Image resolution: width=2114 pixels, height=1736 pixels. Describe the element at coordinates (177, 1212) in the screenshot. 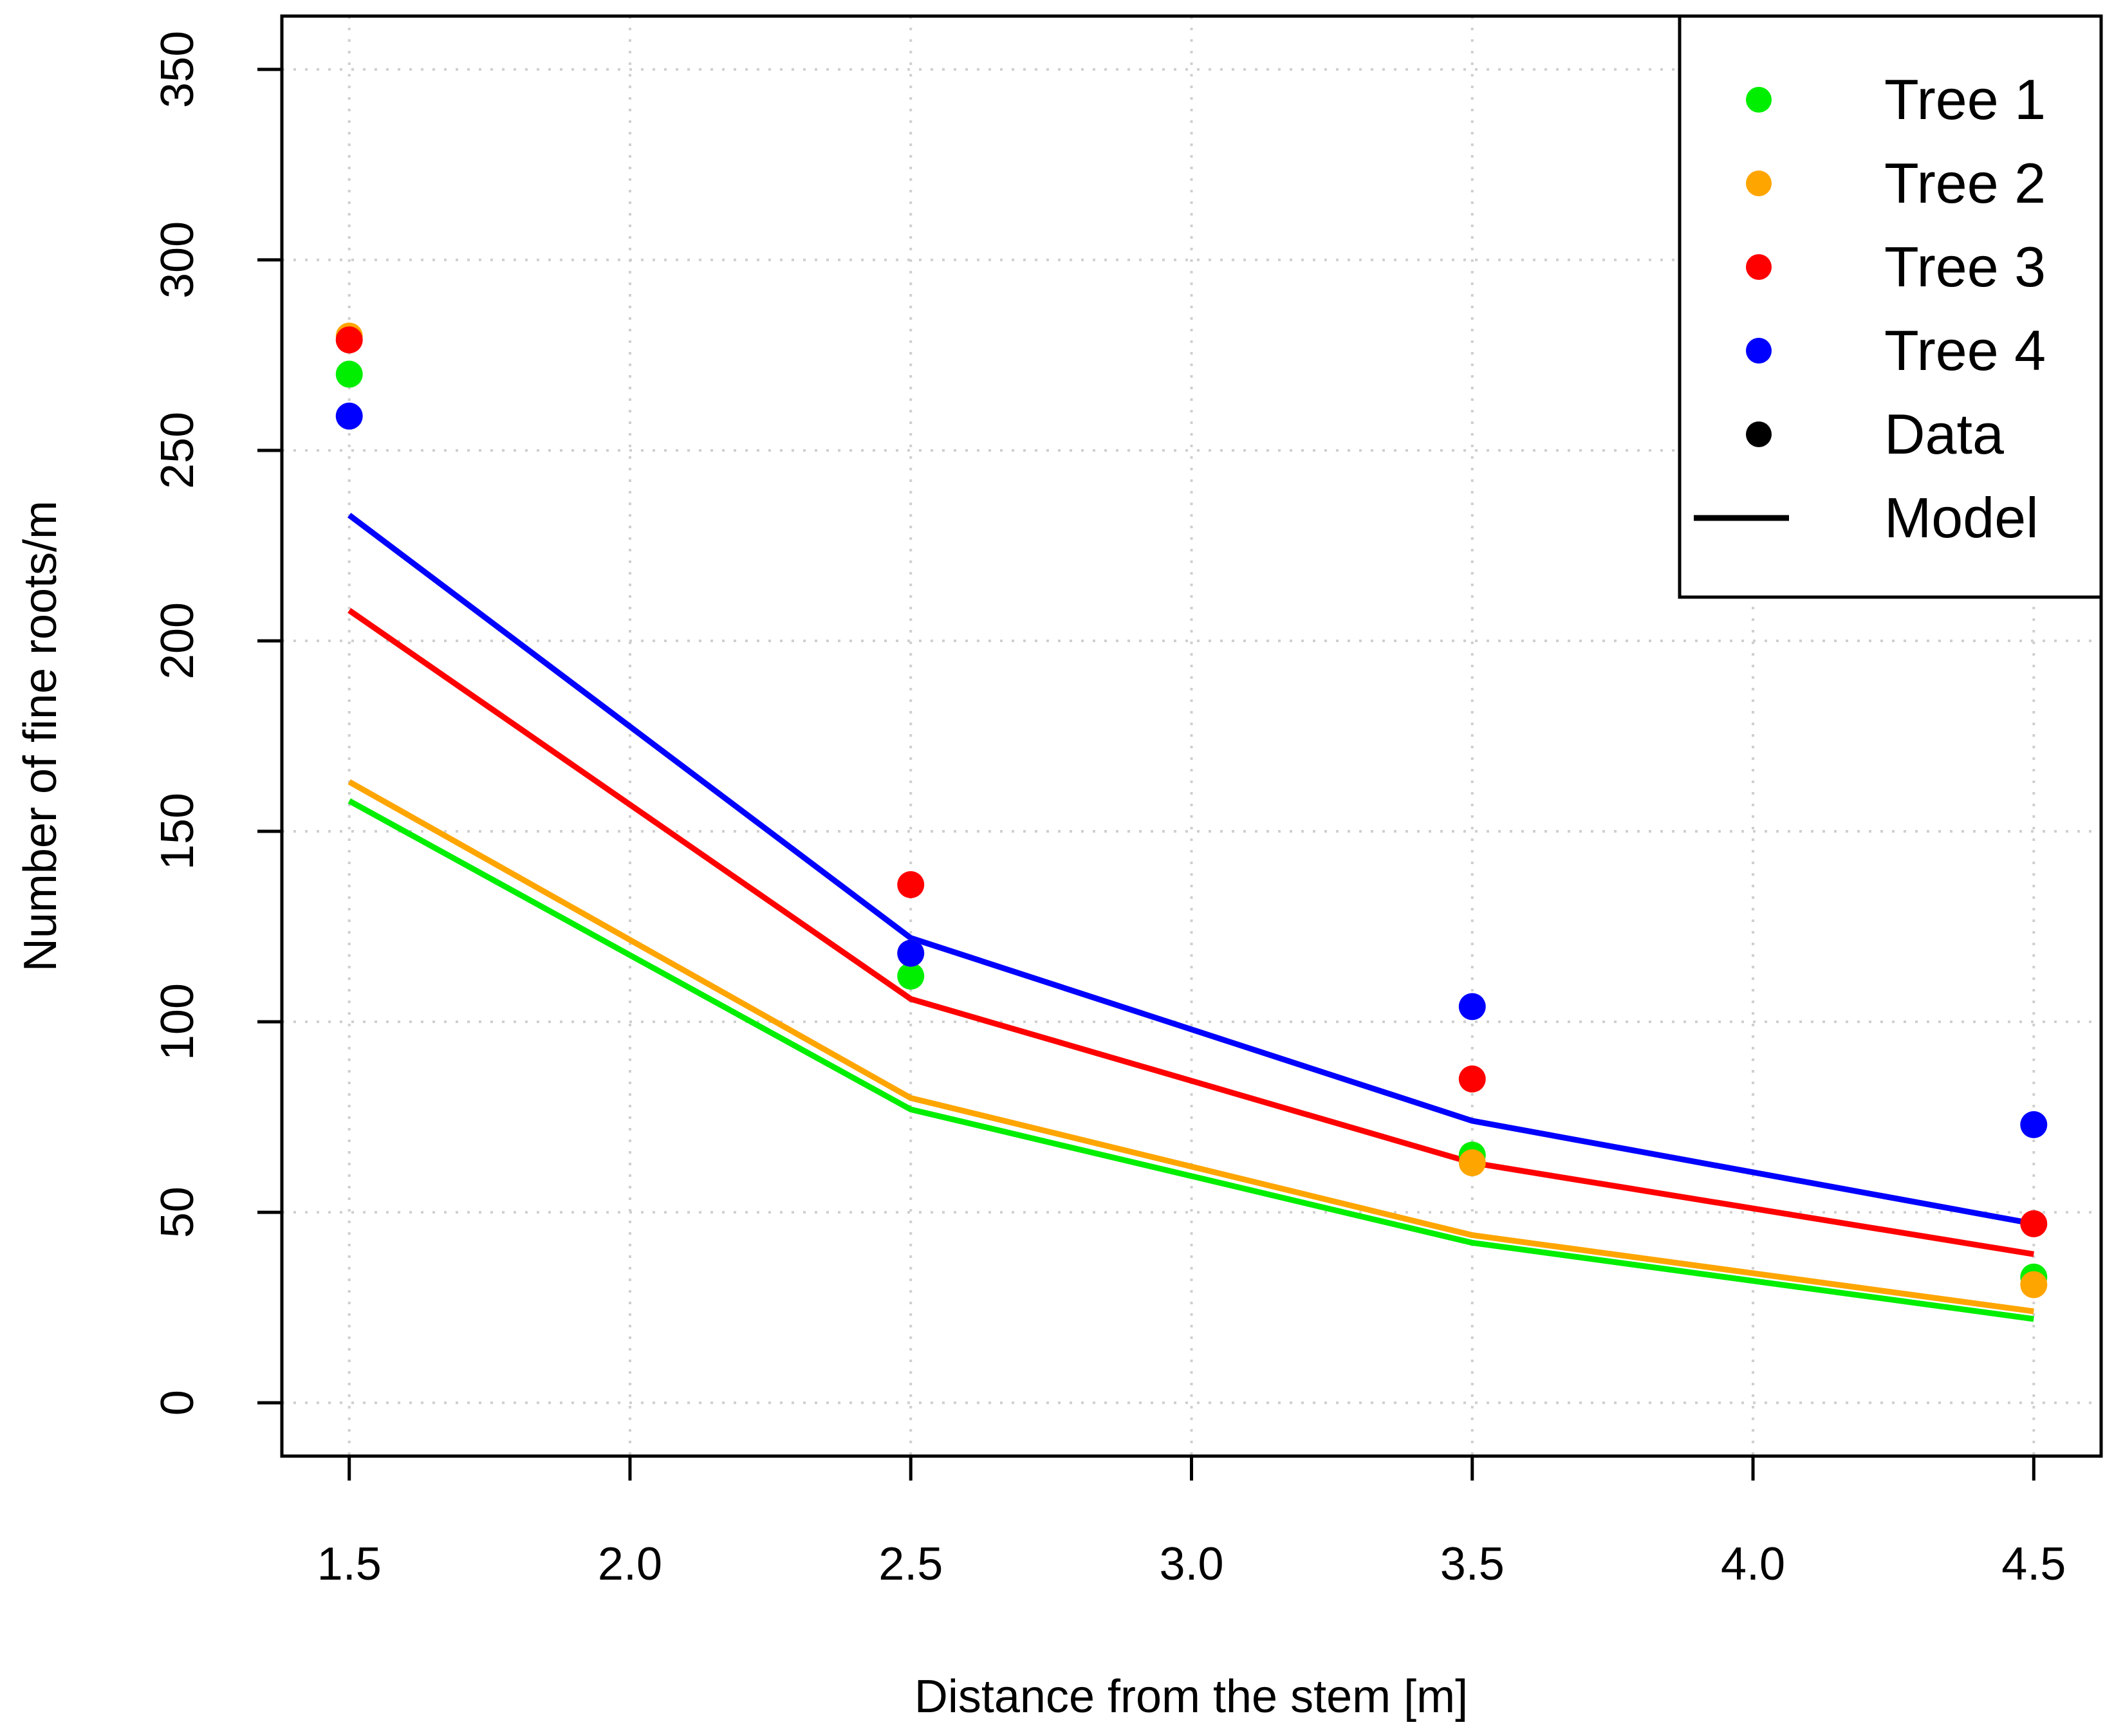

I see `y-tick-label: 50` at that location.